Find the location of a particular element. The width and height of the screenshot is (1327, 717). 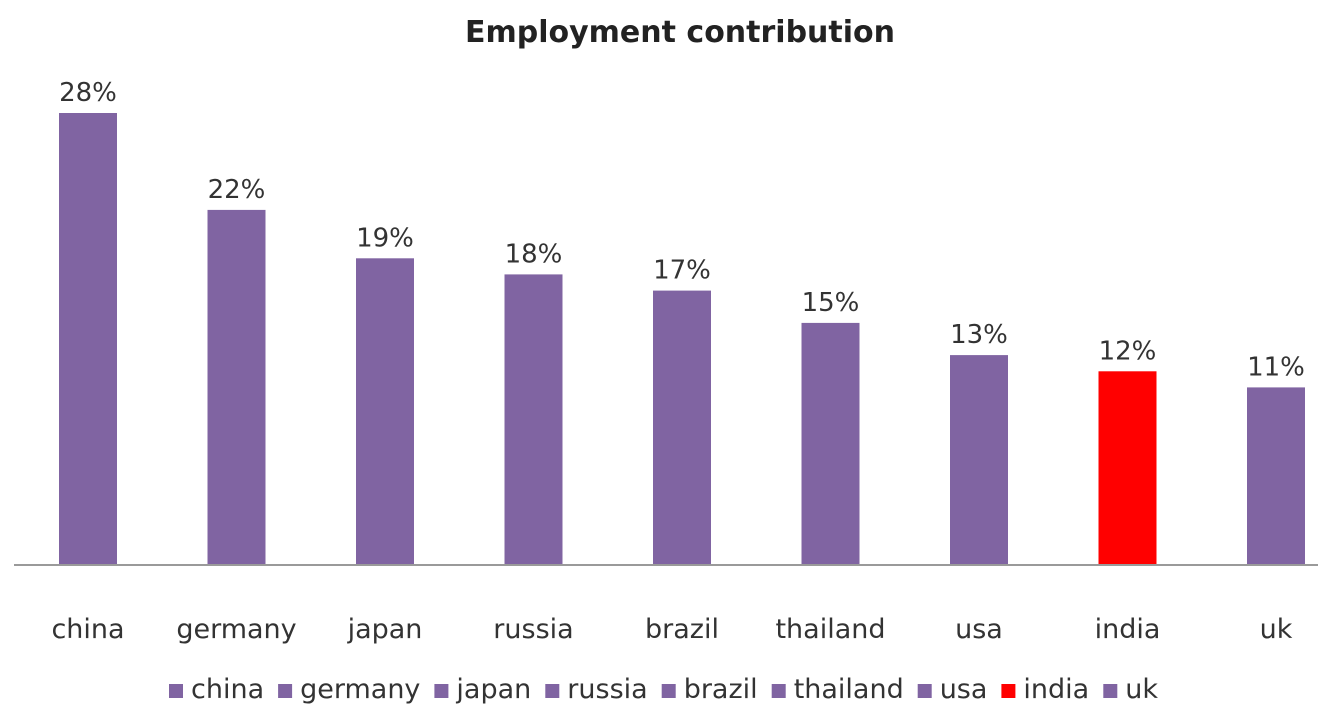

legend-label-brazil: brazil is located at coordinates (721, 689).